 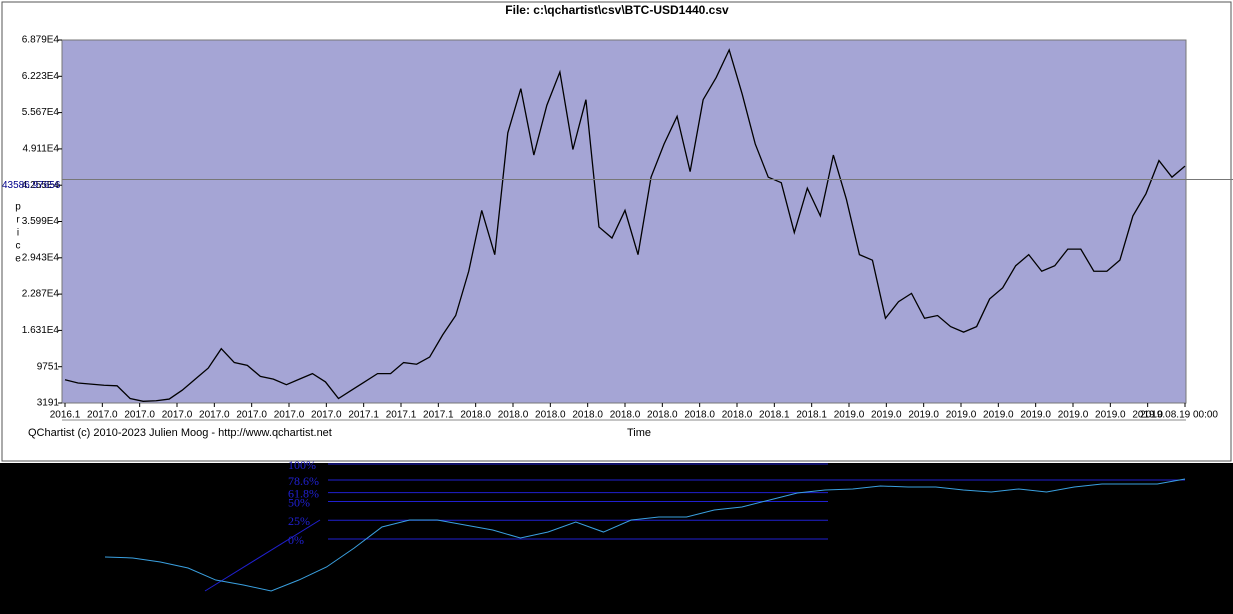 I want to click on y-tick-label: 1.631E4, so click(x=41, y=330).